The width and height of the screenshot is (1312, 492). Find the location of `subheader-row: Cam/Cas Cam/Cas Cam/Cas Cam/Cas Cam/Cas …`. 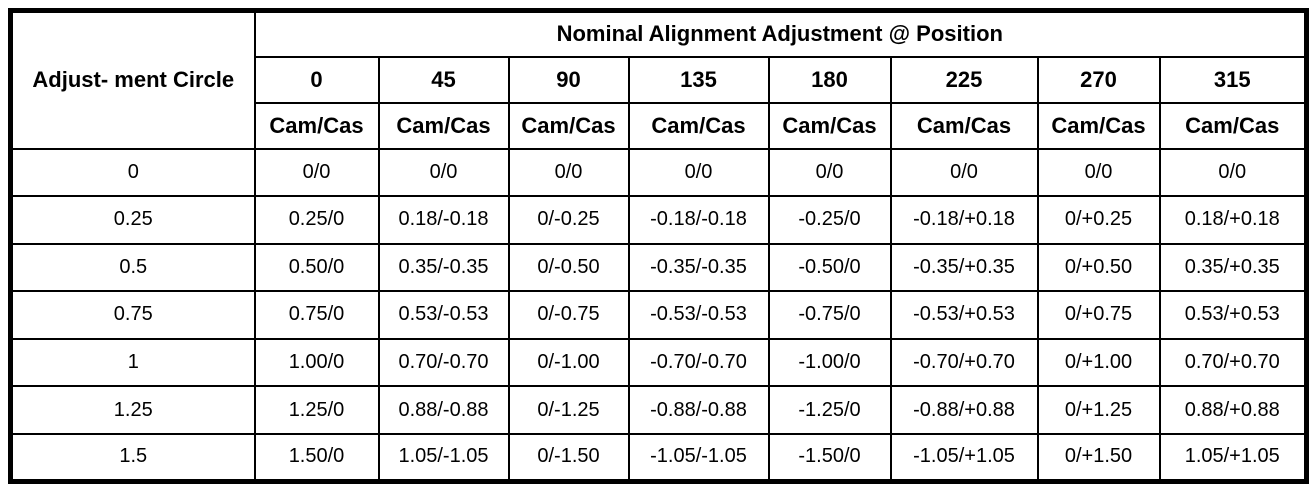

subheader-row: Cam/Cas Cam/Cas Cam/Cas Cam/Cas Cam/Cas … is located at coordinates (659, 125).